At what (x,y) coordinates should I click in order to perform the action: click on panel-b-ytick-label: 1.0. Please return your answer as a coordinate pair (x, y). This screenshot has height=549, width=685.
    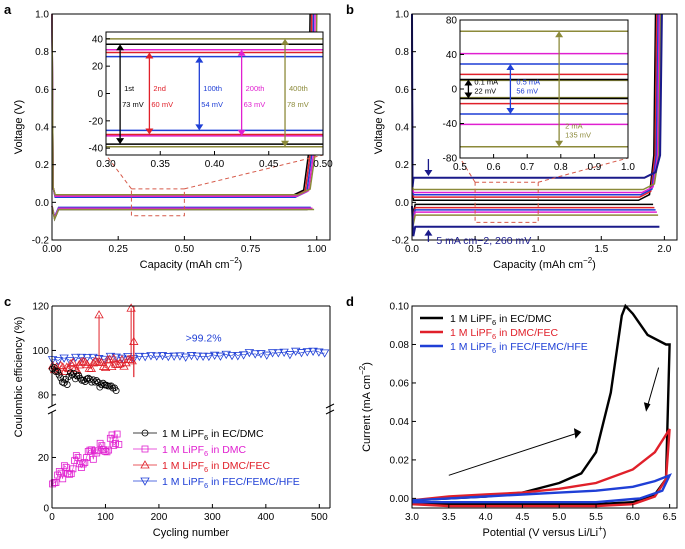
    Looking at the image, I should click on (402, 15).